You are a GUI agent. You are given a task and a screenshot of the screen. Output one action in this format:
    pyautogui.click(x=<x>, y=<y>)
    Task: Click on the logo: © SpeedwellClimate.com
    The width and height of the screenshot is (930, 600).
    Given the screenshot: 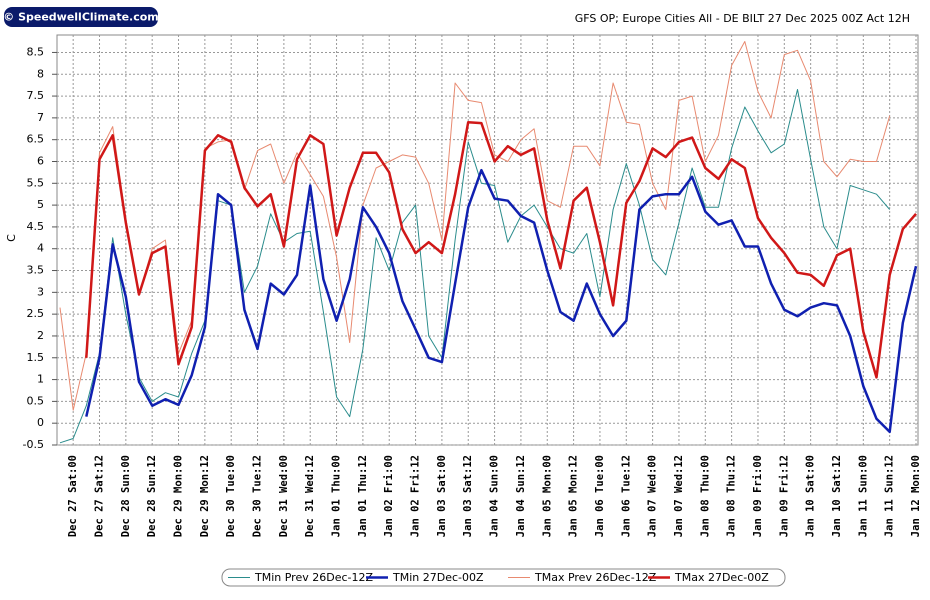 What is the action you would take?
    pyautogui.click(x=81, y=17)
    